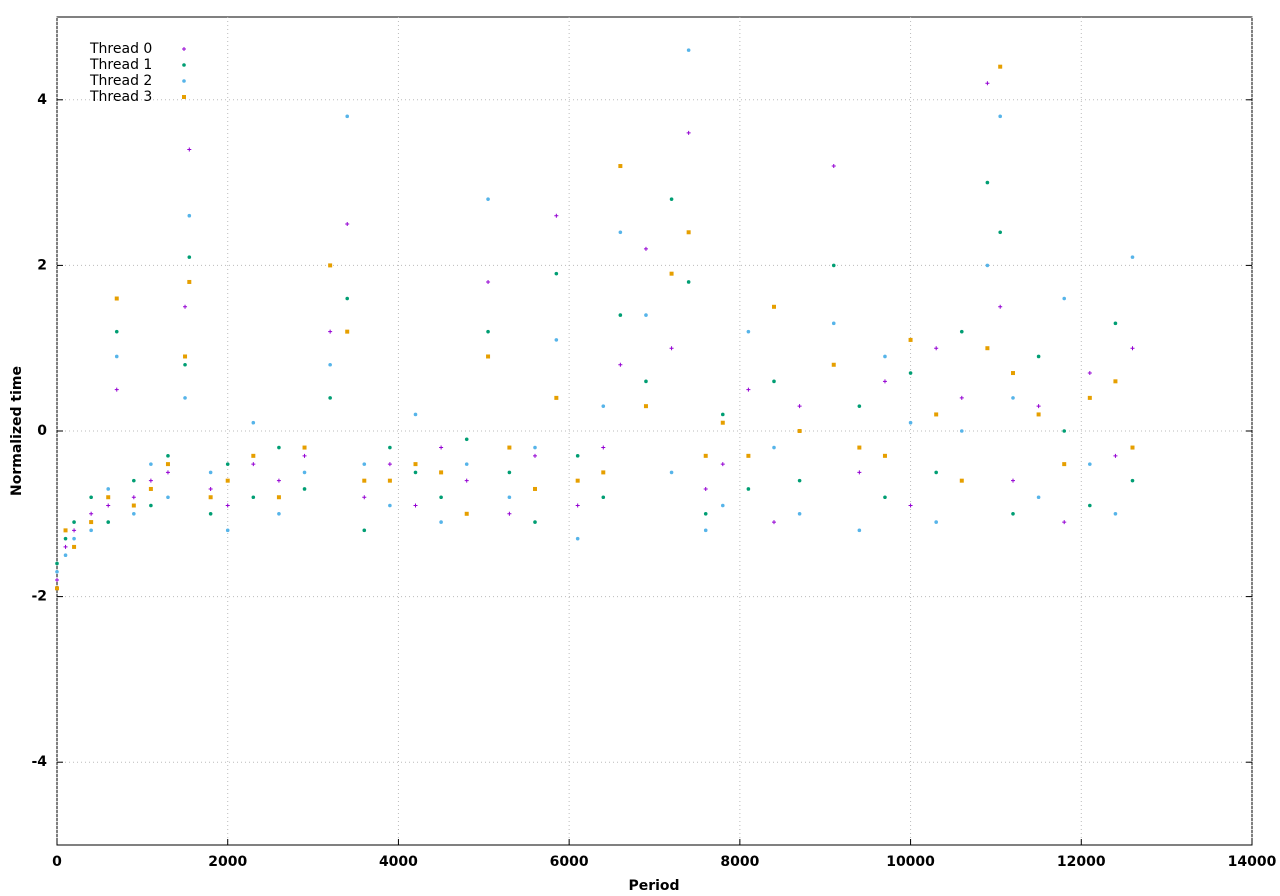 The height and width of the screenshot is (896, 1280). Describe the element at coordinates (653, 886) in the screenshot. I see `x-axis-label: Period` at that location.